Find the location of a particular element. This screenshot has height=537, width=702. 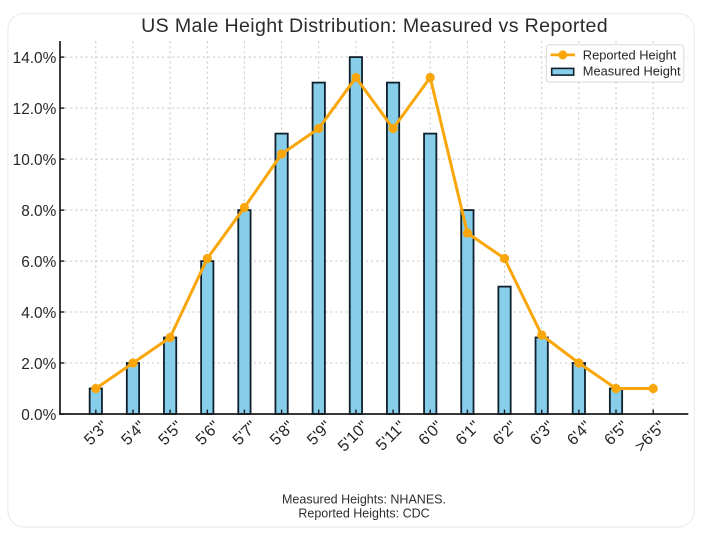

svg-text: 6.0% is located at coordinates (38, 262).